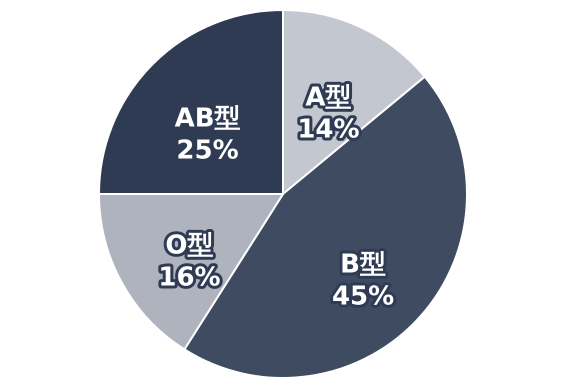 The image size is (568, 390). I want to click on slice-label: A型, so click(328, 97).